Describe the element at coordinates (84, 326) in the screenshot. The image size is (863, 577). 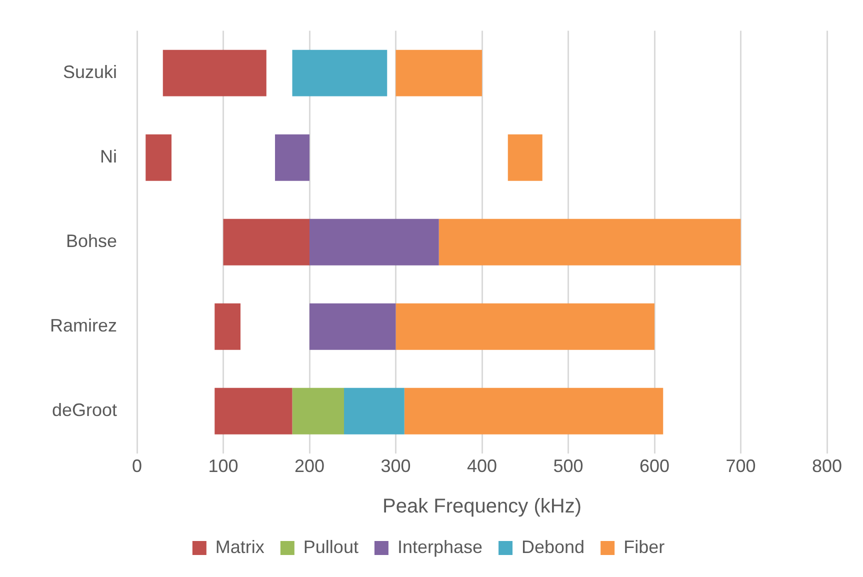
I see `y-tick-label: Ramirez` at that location.